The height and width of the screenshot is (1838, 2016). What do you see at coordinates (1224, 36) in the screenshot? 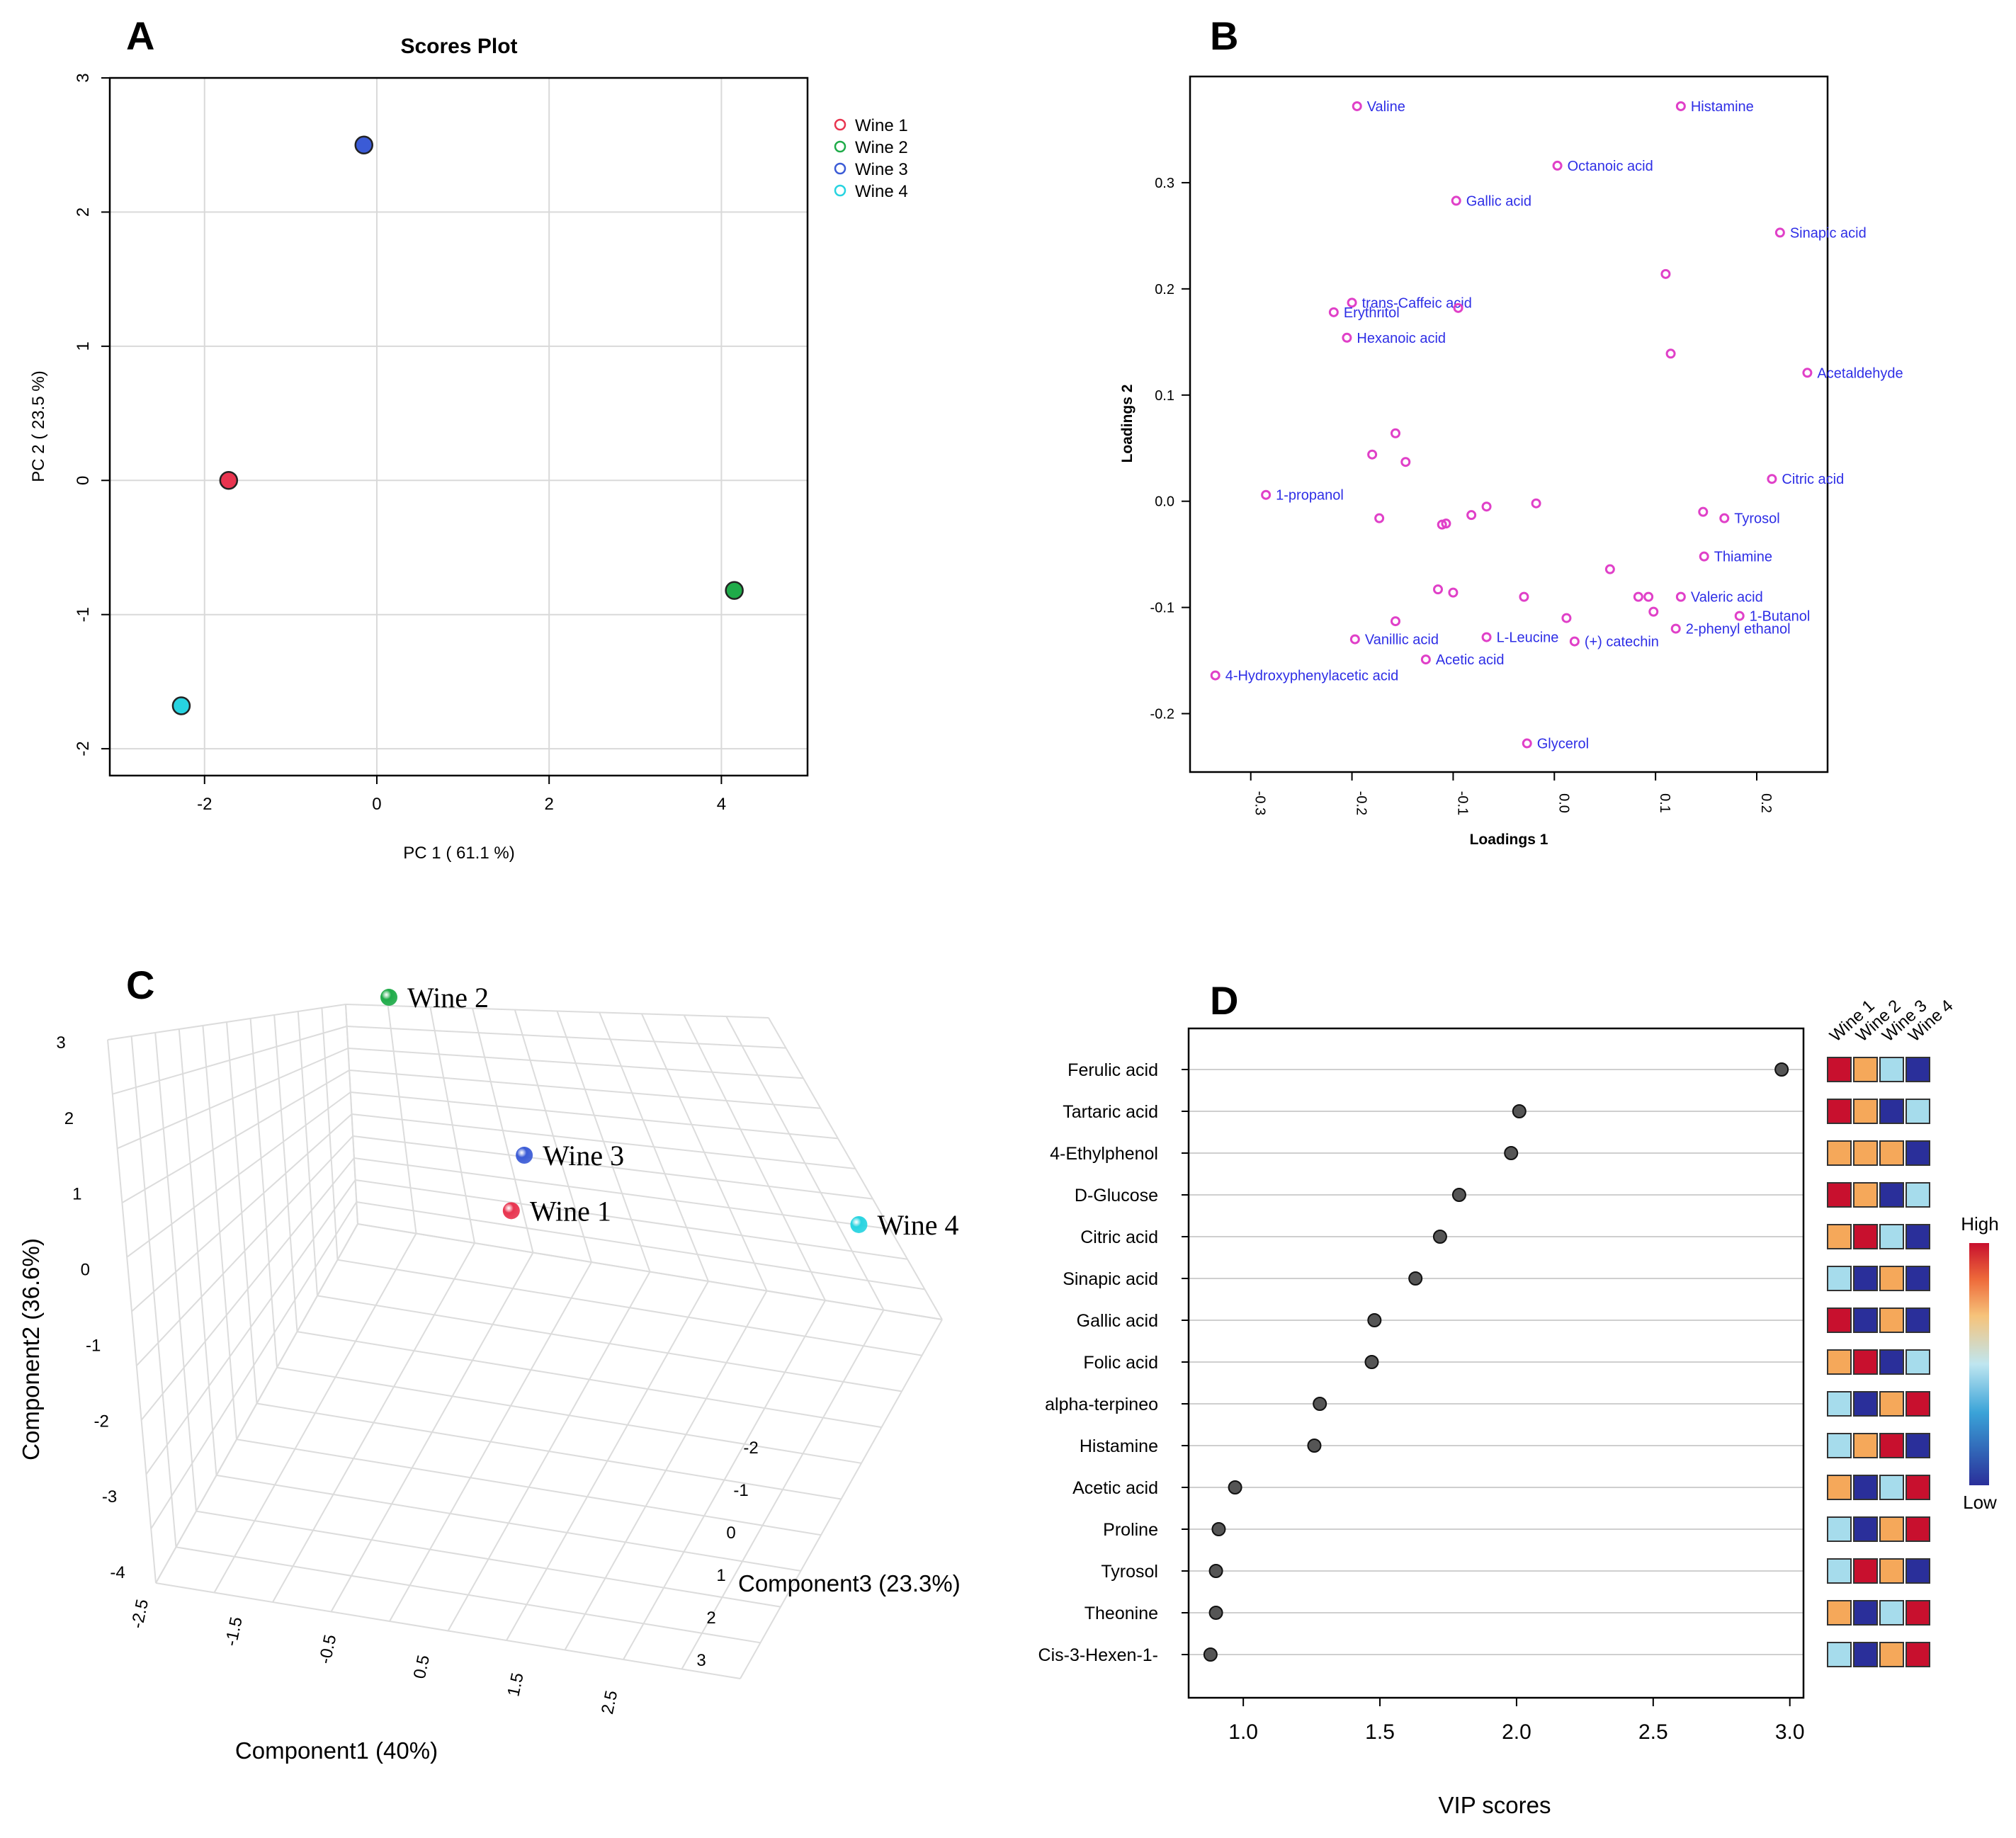
I see `panel-letter-b: B` at bounding box center [1224, 36].